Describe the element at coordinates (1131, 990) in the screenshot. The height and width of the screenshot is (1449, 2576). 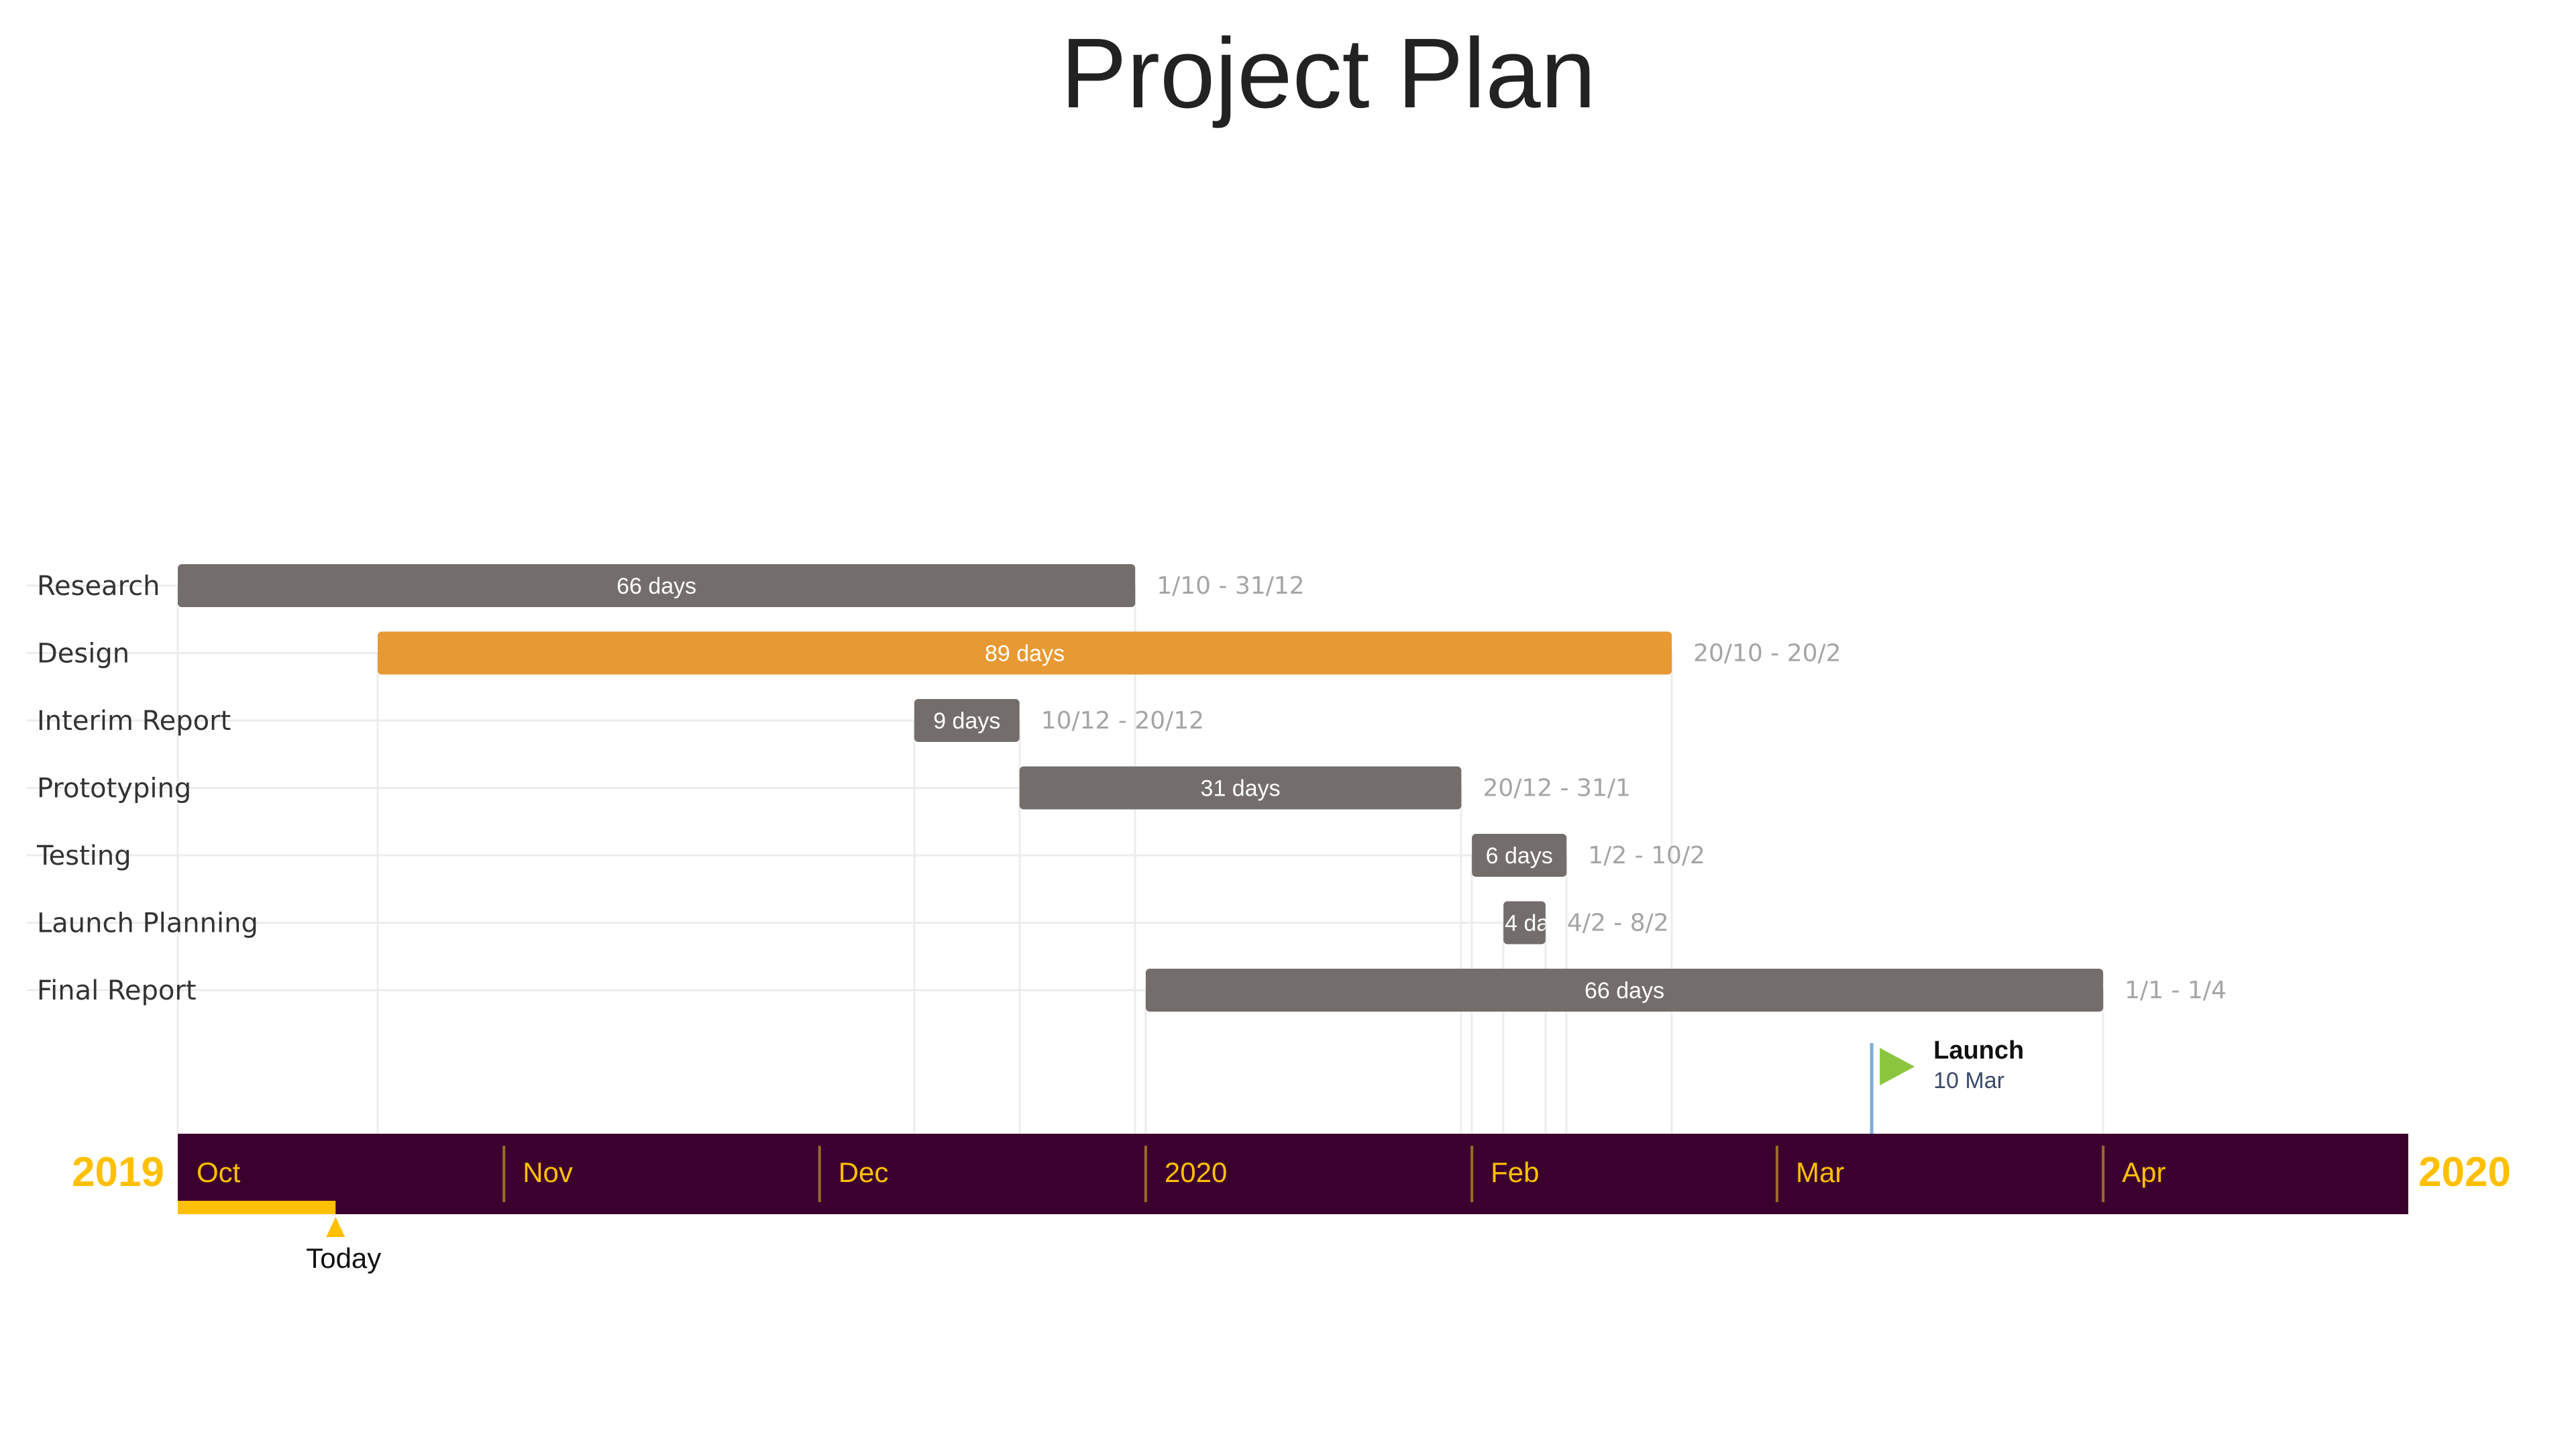
I see `task-row: Final Report 66 days 1/1 - 1/4` at that location.